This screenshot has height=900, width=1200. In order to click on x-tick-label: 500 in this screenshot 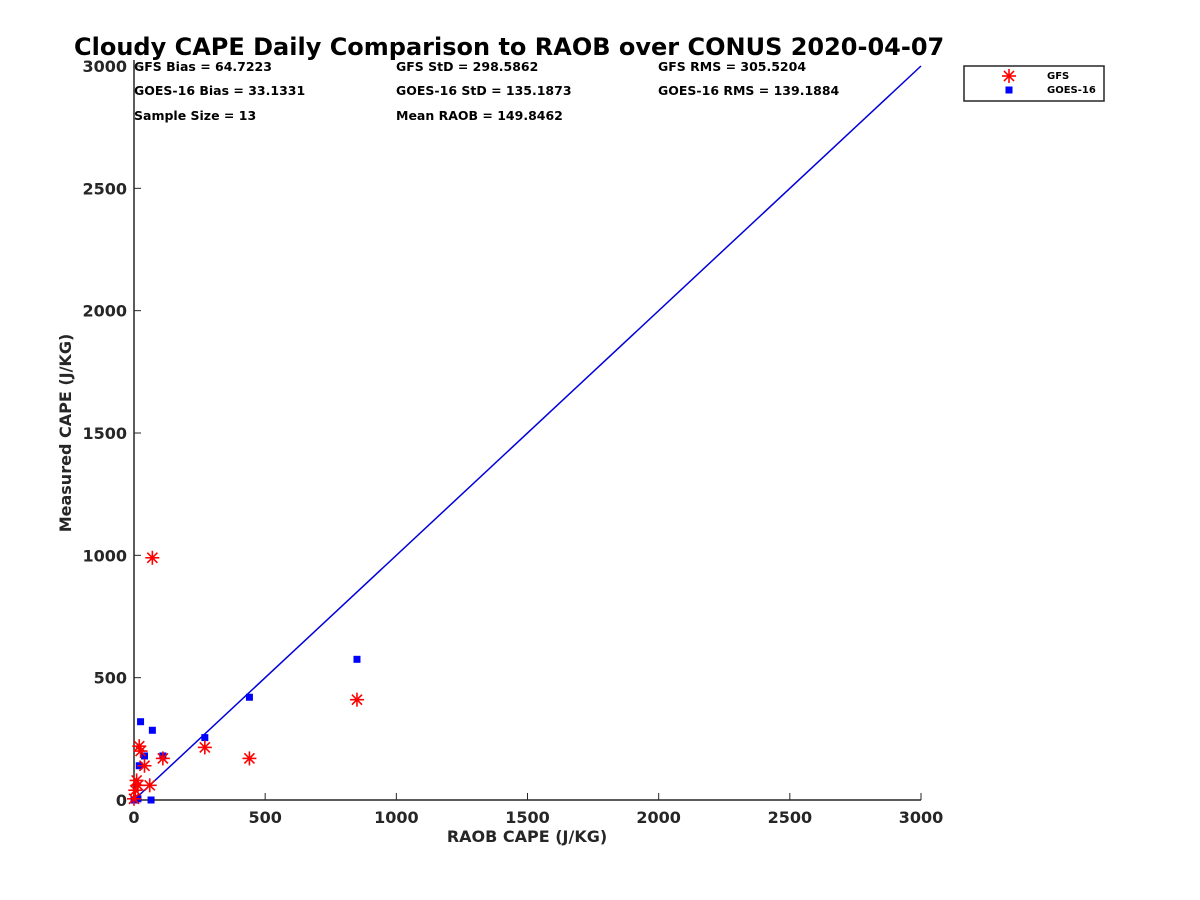, I will do `click(264, 817)`.